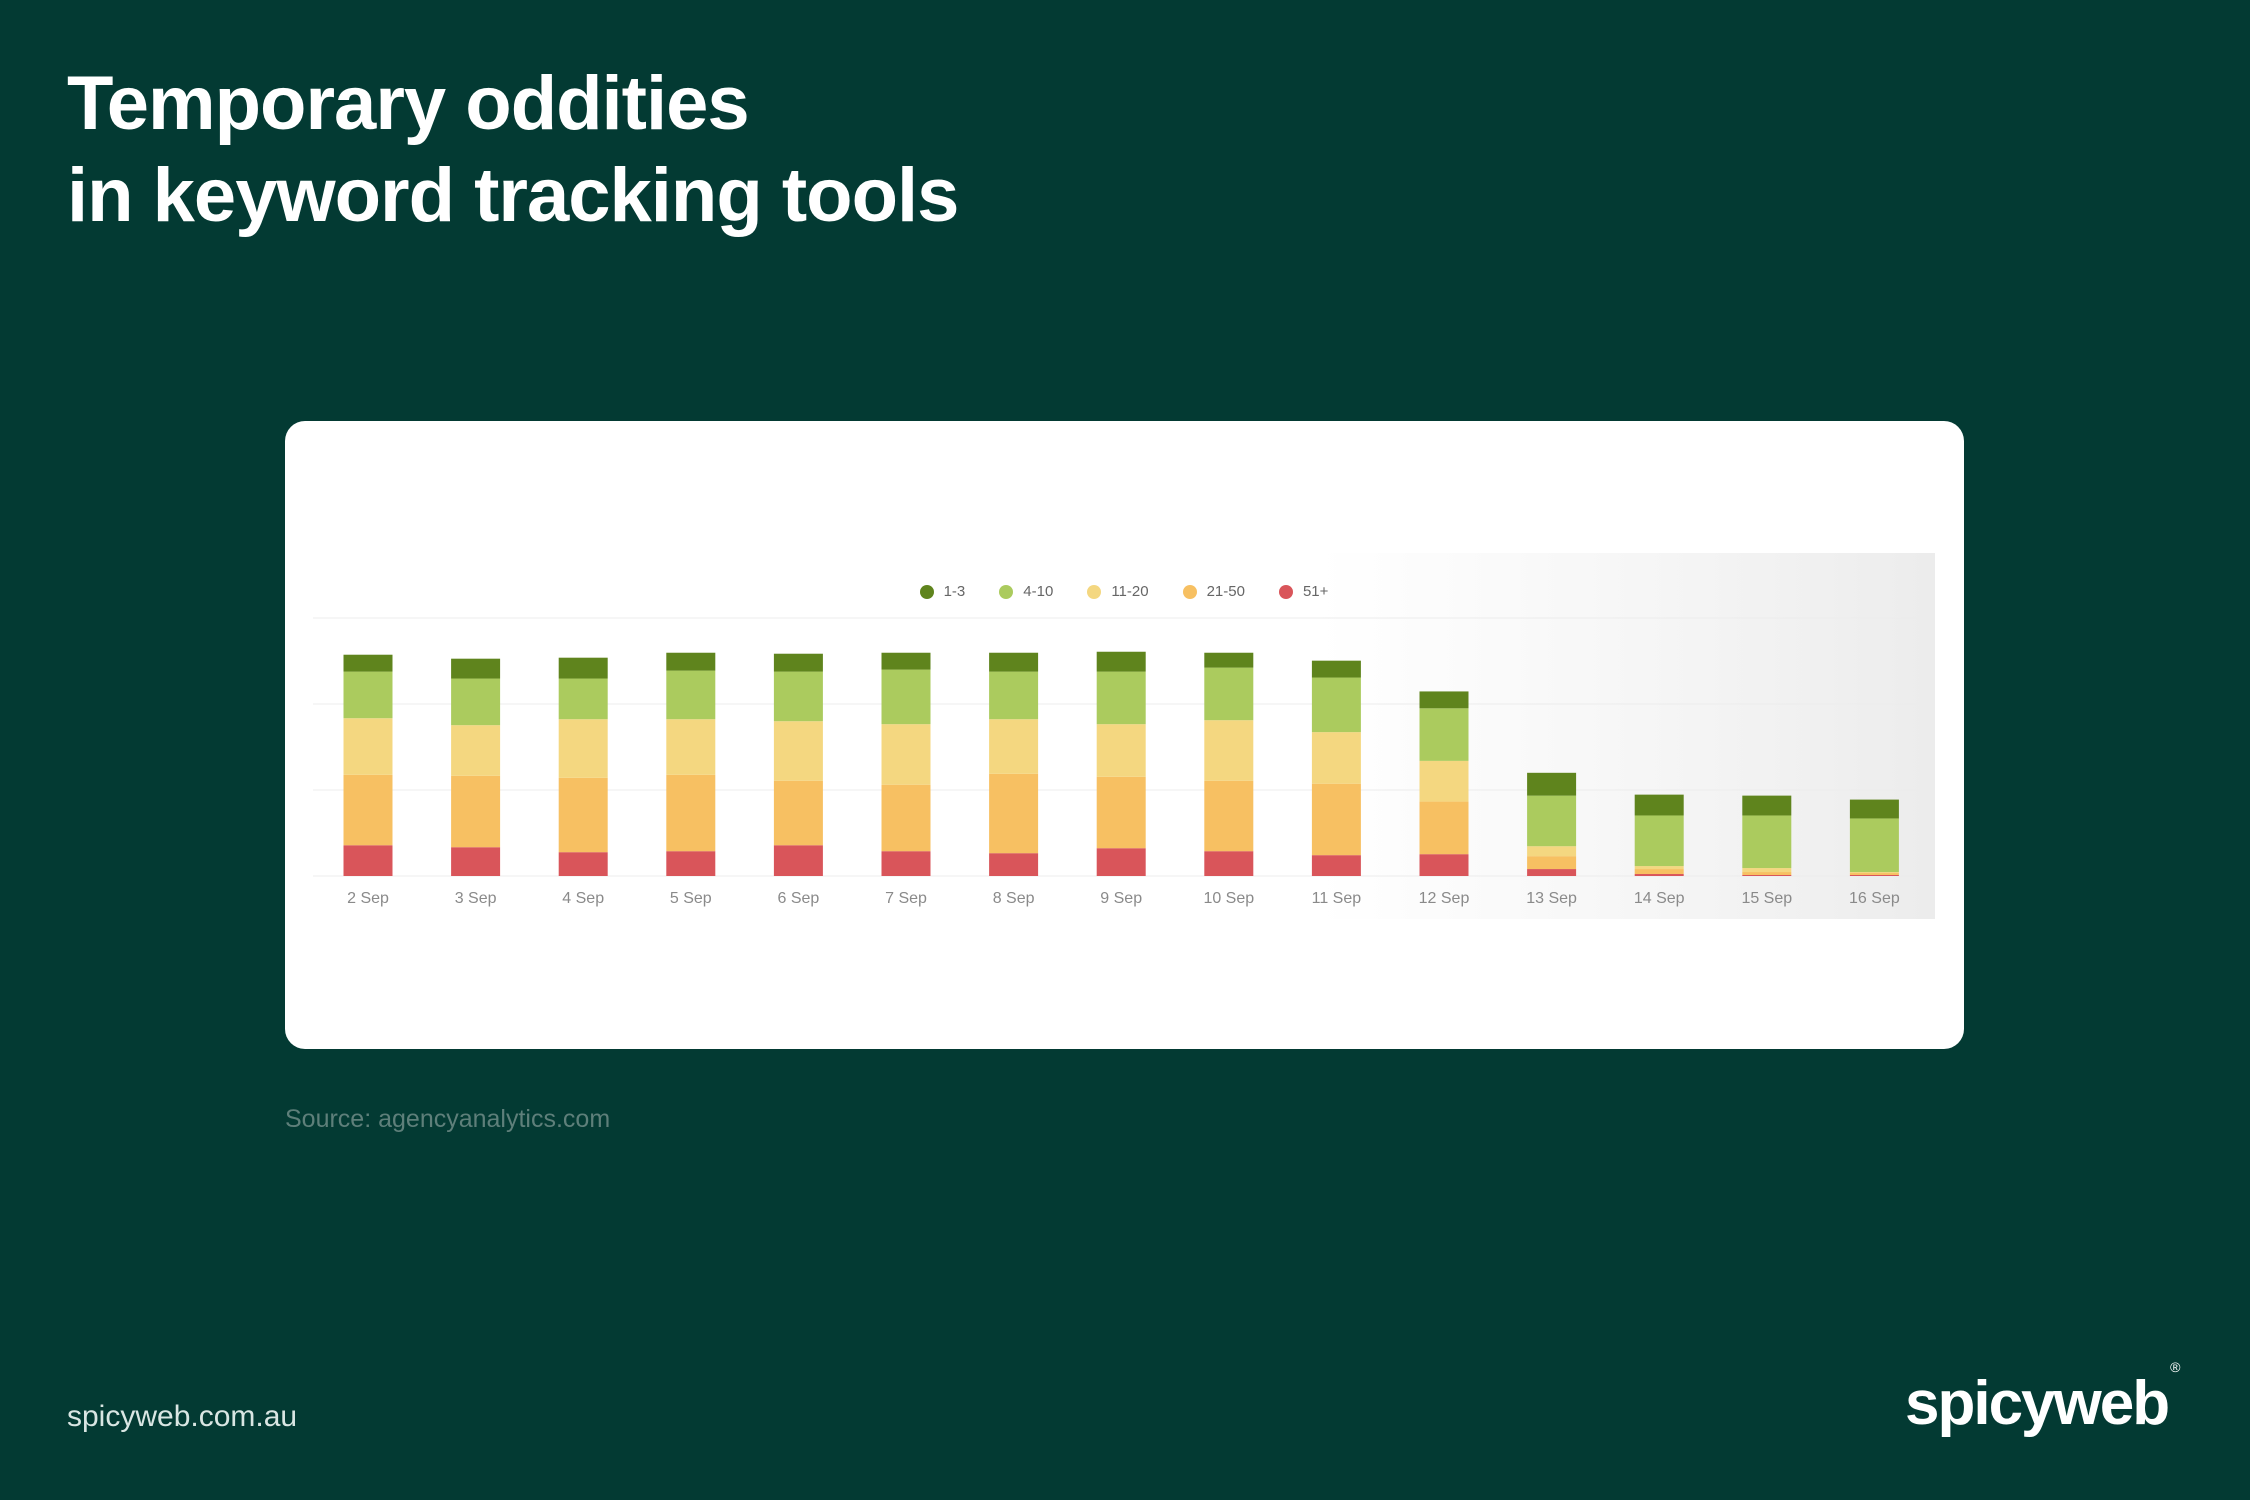  I want to click on x-tick-label: 11 Sep, so click(1337, 898).